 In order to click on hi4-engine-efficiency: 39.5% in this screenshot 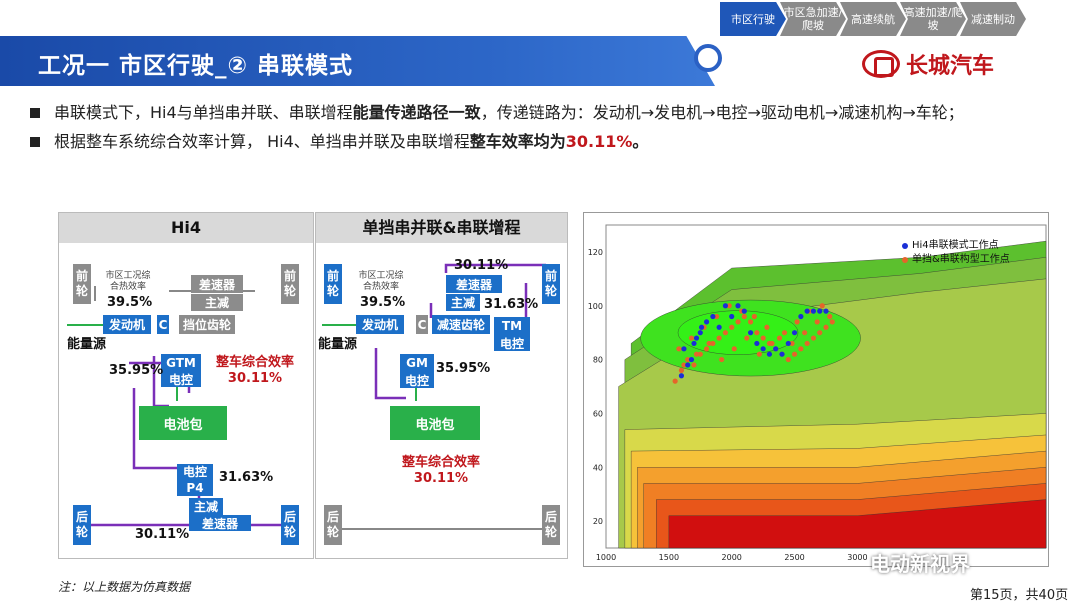, I will do `click(130, 302)`.